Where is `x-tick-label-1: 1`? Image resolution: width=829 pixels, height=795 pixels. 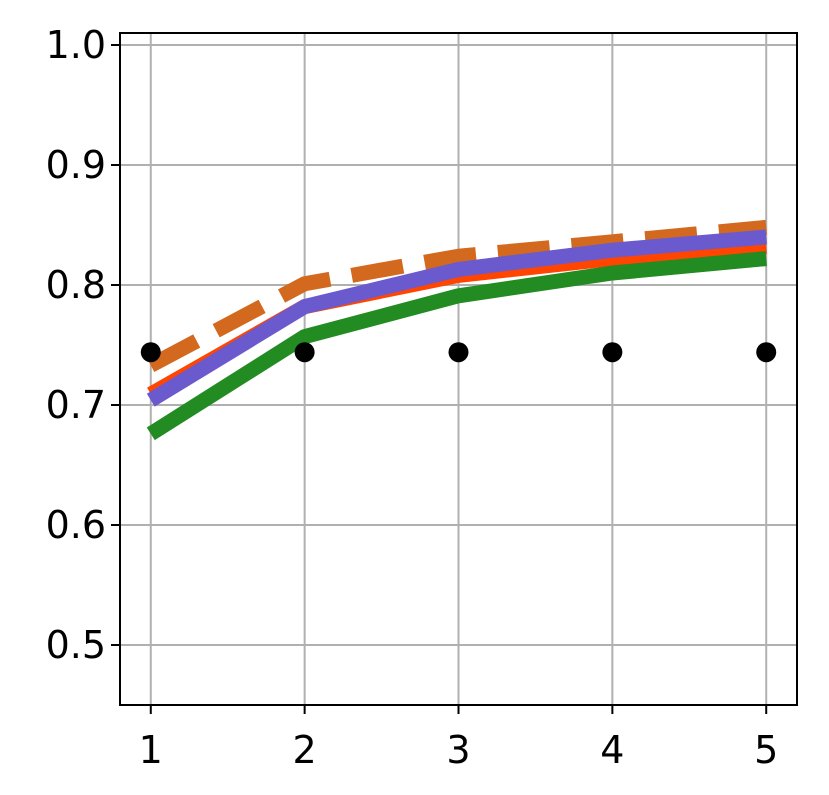
x-tick-label-1: 1 is located at coordinates (151, 750).